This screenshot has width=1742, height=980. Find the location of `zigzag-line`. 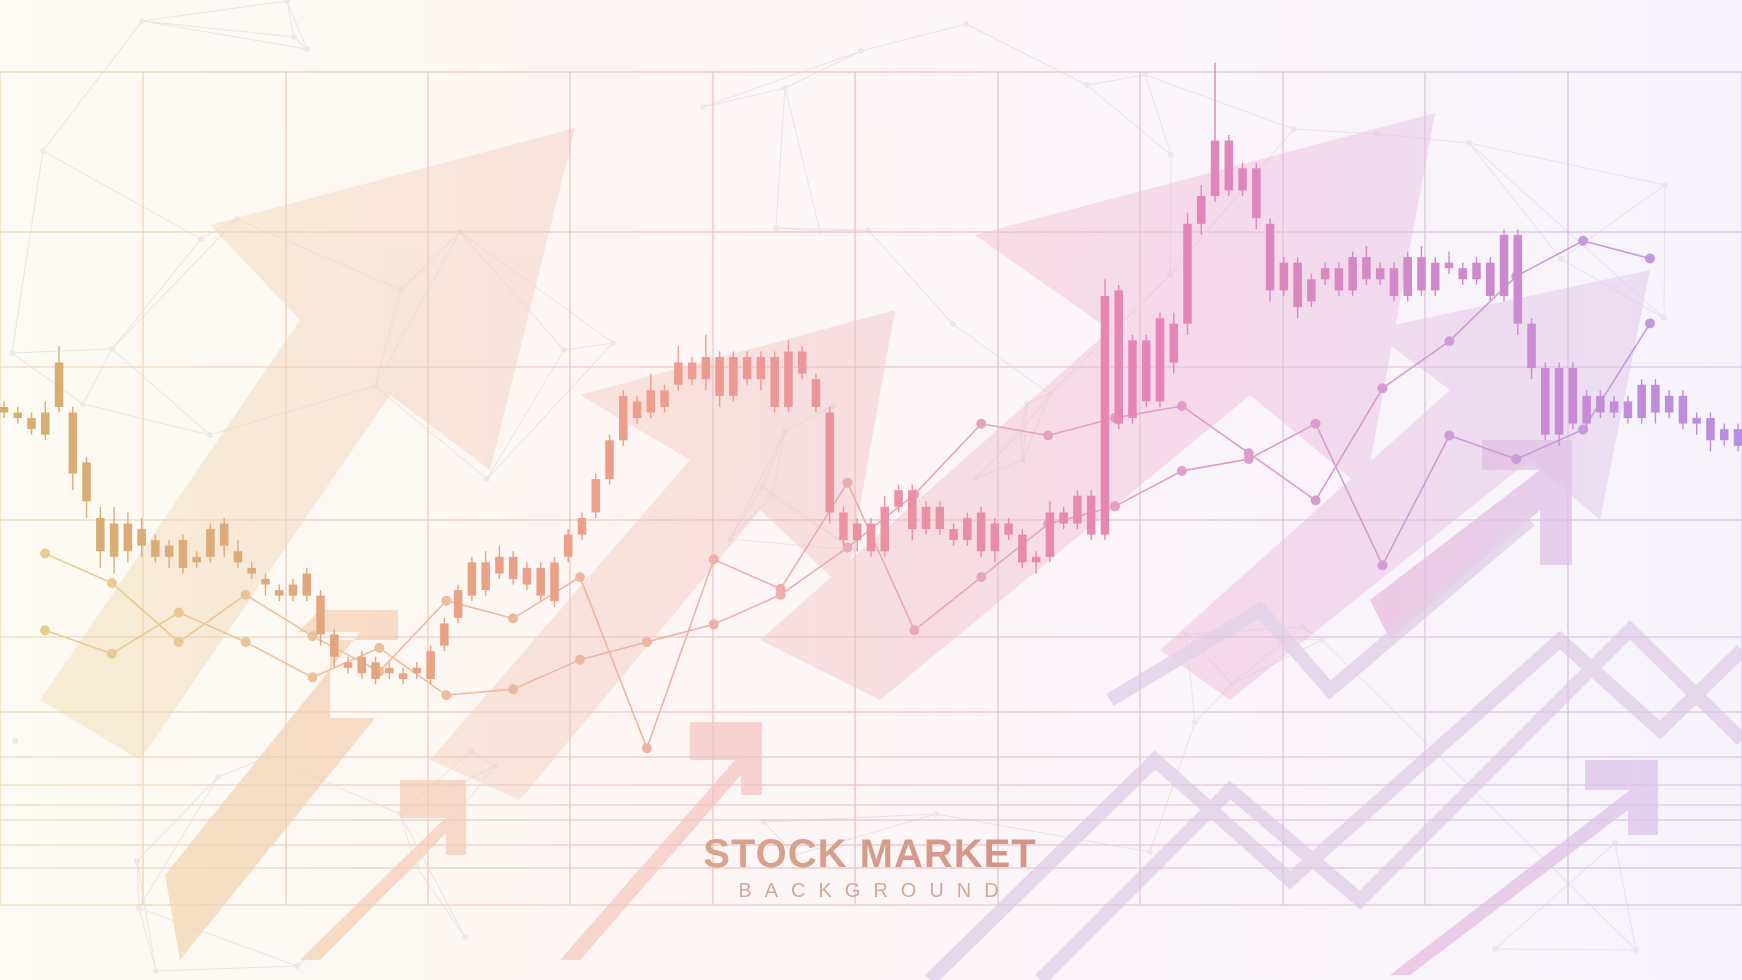

zigzag-line is located at coordinates (1388, 800).